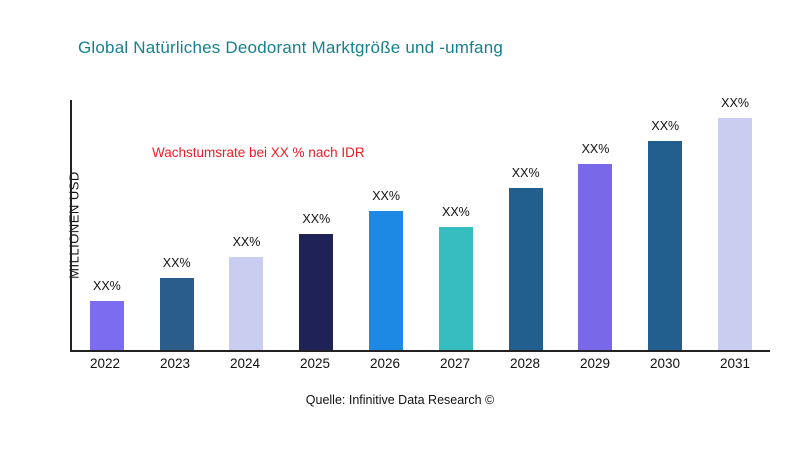  I want to click on bar-2028, so click(525, 269).